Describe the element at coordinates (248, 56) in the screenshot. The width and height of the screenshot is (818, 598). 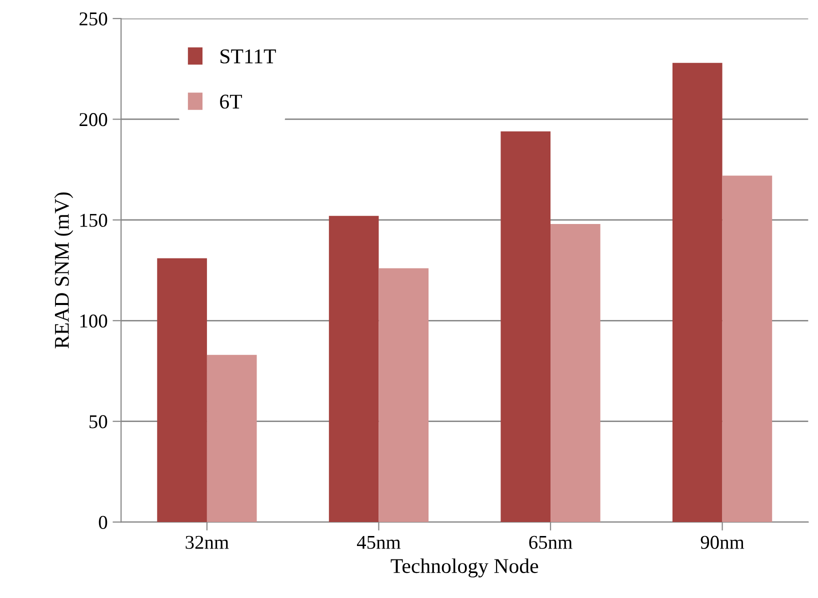
I see `legend-label: ST11T` at that location.